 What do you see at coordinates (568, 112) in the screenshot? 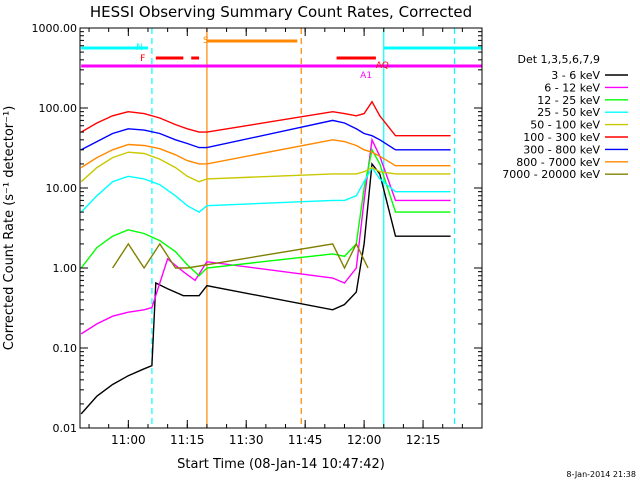
I see `legend-entry-25-50-kev: 25 - 50 keV` at bounding box center [568, 112].